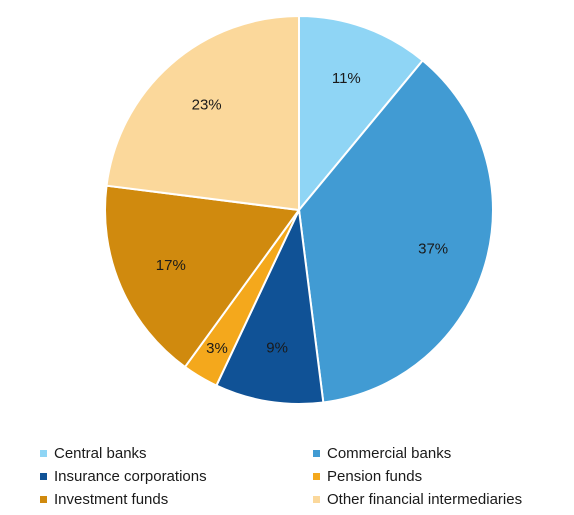 Image resolution: width=574 pixels, height=515 pixels. What do you see at coordinates (361, 113) in the screenshot?
I see `pie-slice-central-banks` at bounding box center [361, 113].